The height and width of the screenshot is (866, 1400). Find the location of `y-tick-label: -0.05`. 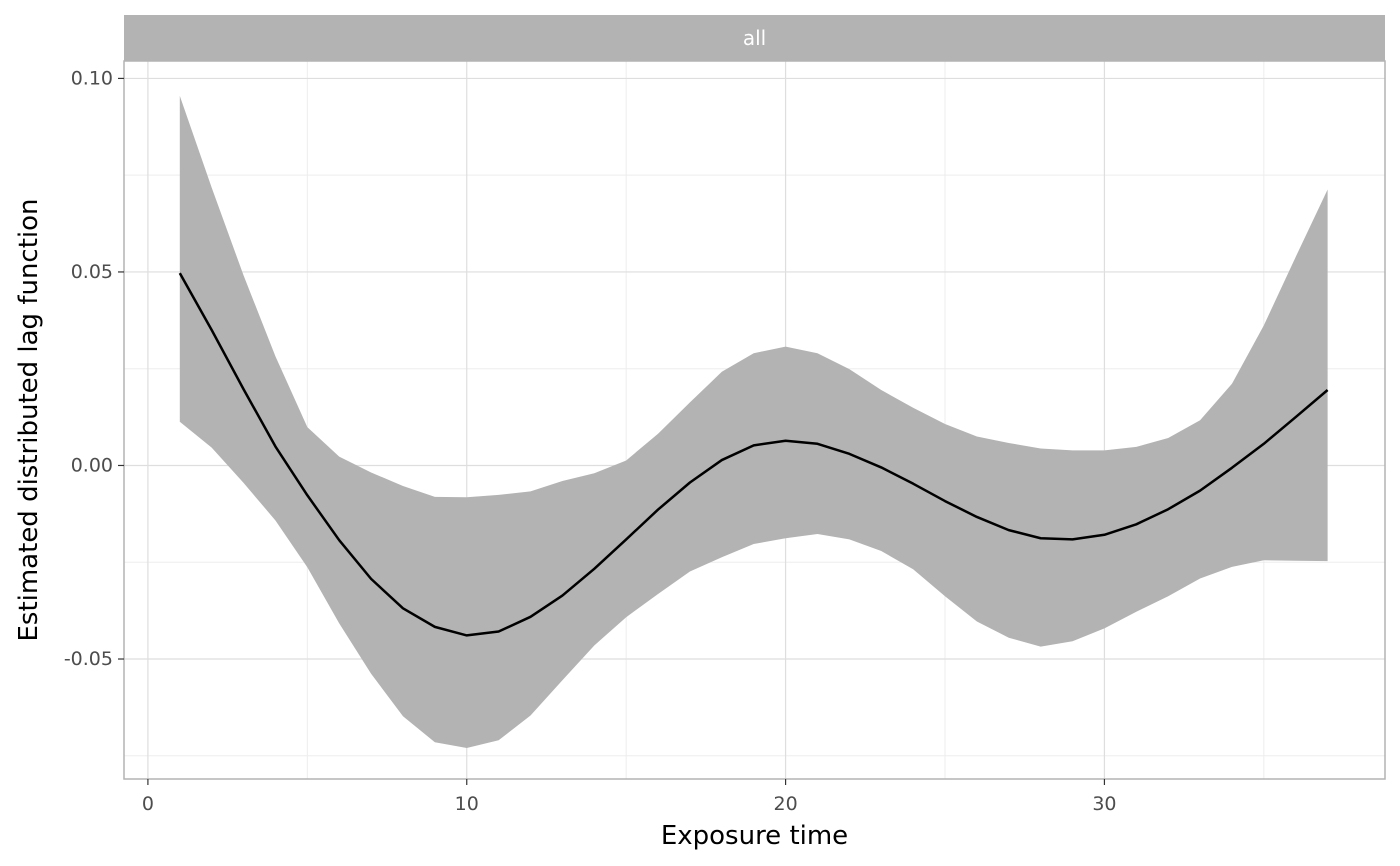

y-tick-label: -0.05 is located at coordinates (88, 659).